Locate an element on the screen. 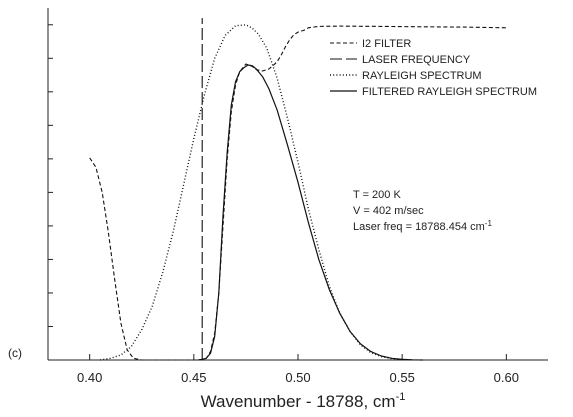 The height and width of the screenshot is (417, 573). x-tick-label: 0.40 is located at coordinates (89, 377).